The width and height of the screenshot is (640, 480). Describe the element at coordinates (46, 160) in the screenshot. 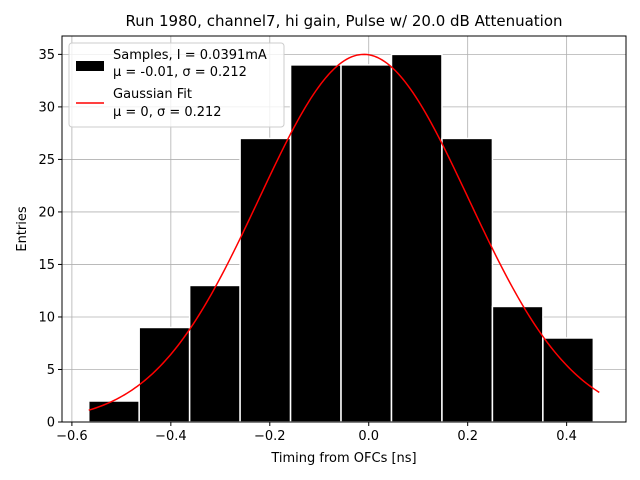

I see `y-tick-label-5: 25` at that location.